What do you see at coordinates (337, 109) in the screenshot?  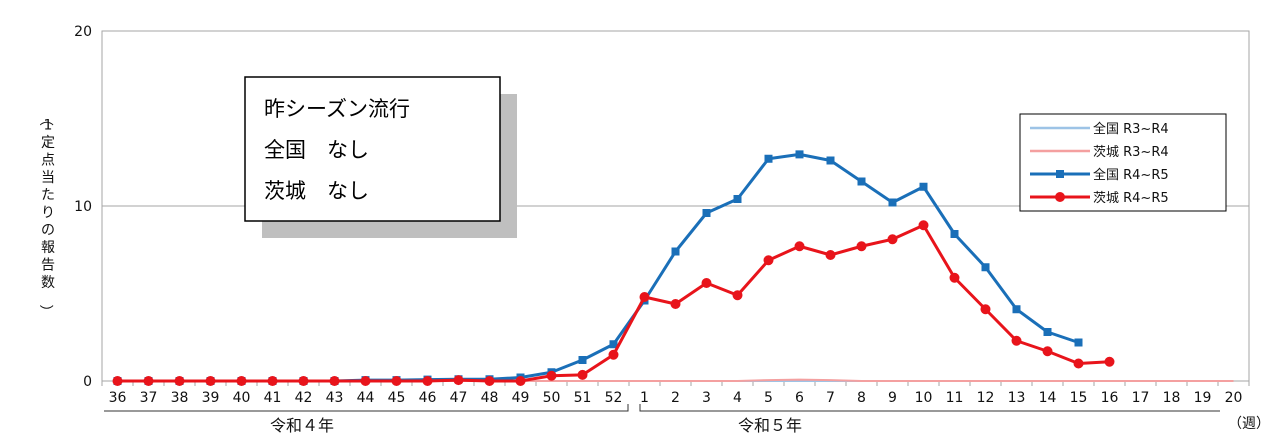 I see `annotation-line-1: 昨シーズン流行` at bounding box center [337, 109].